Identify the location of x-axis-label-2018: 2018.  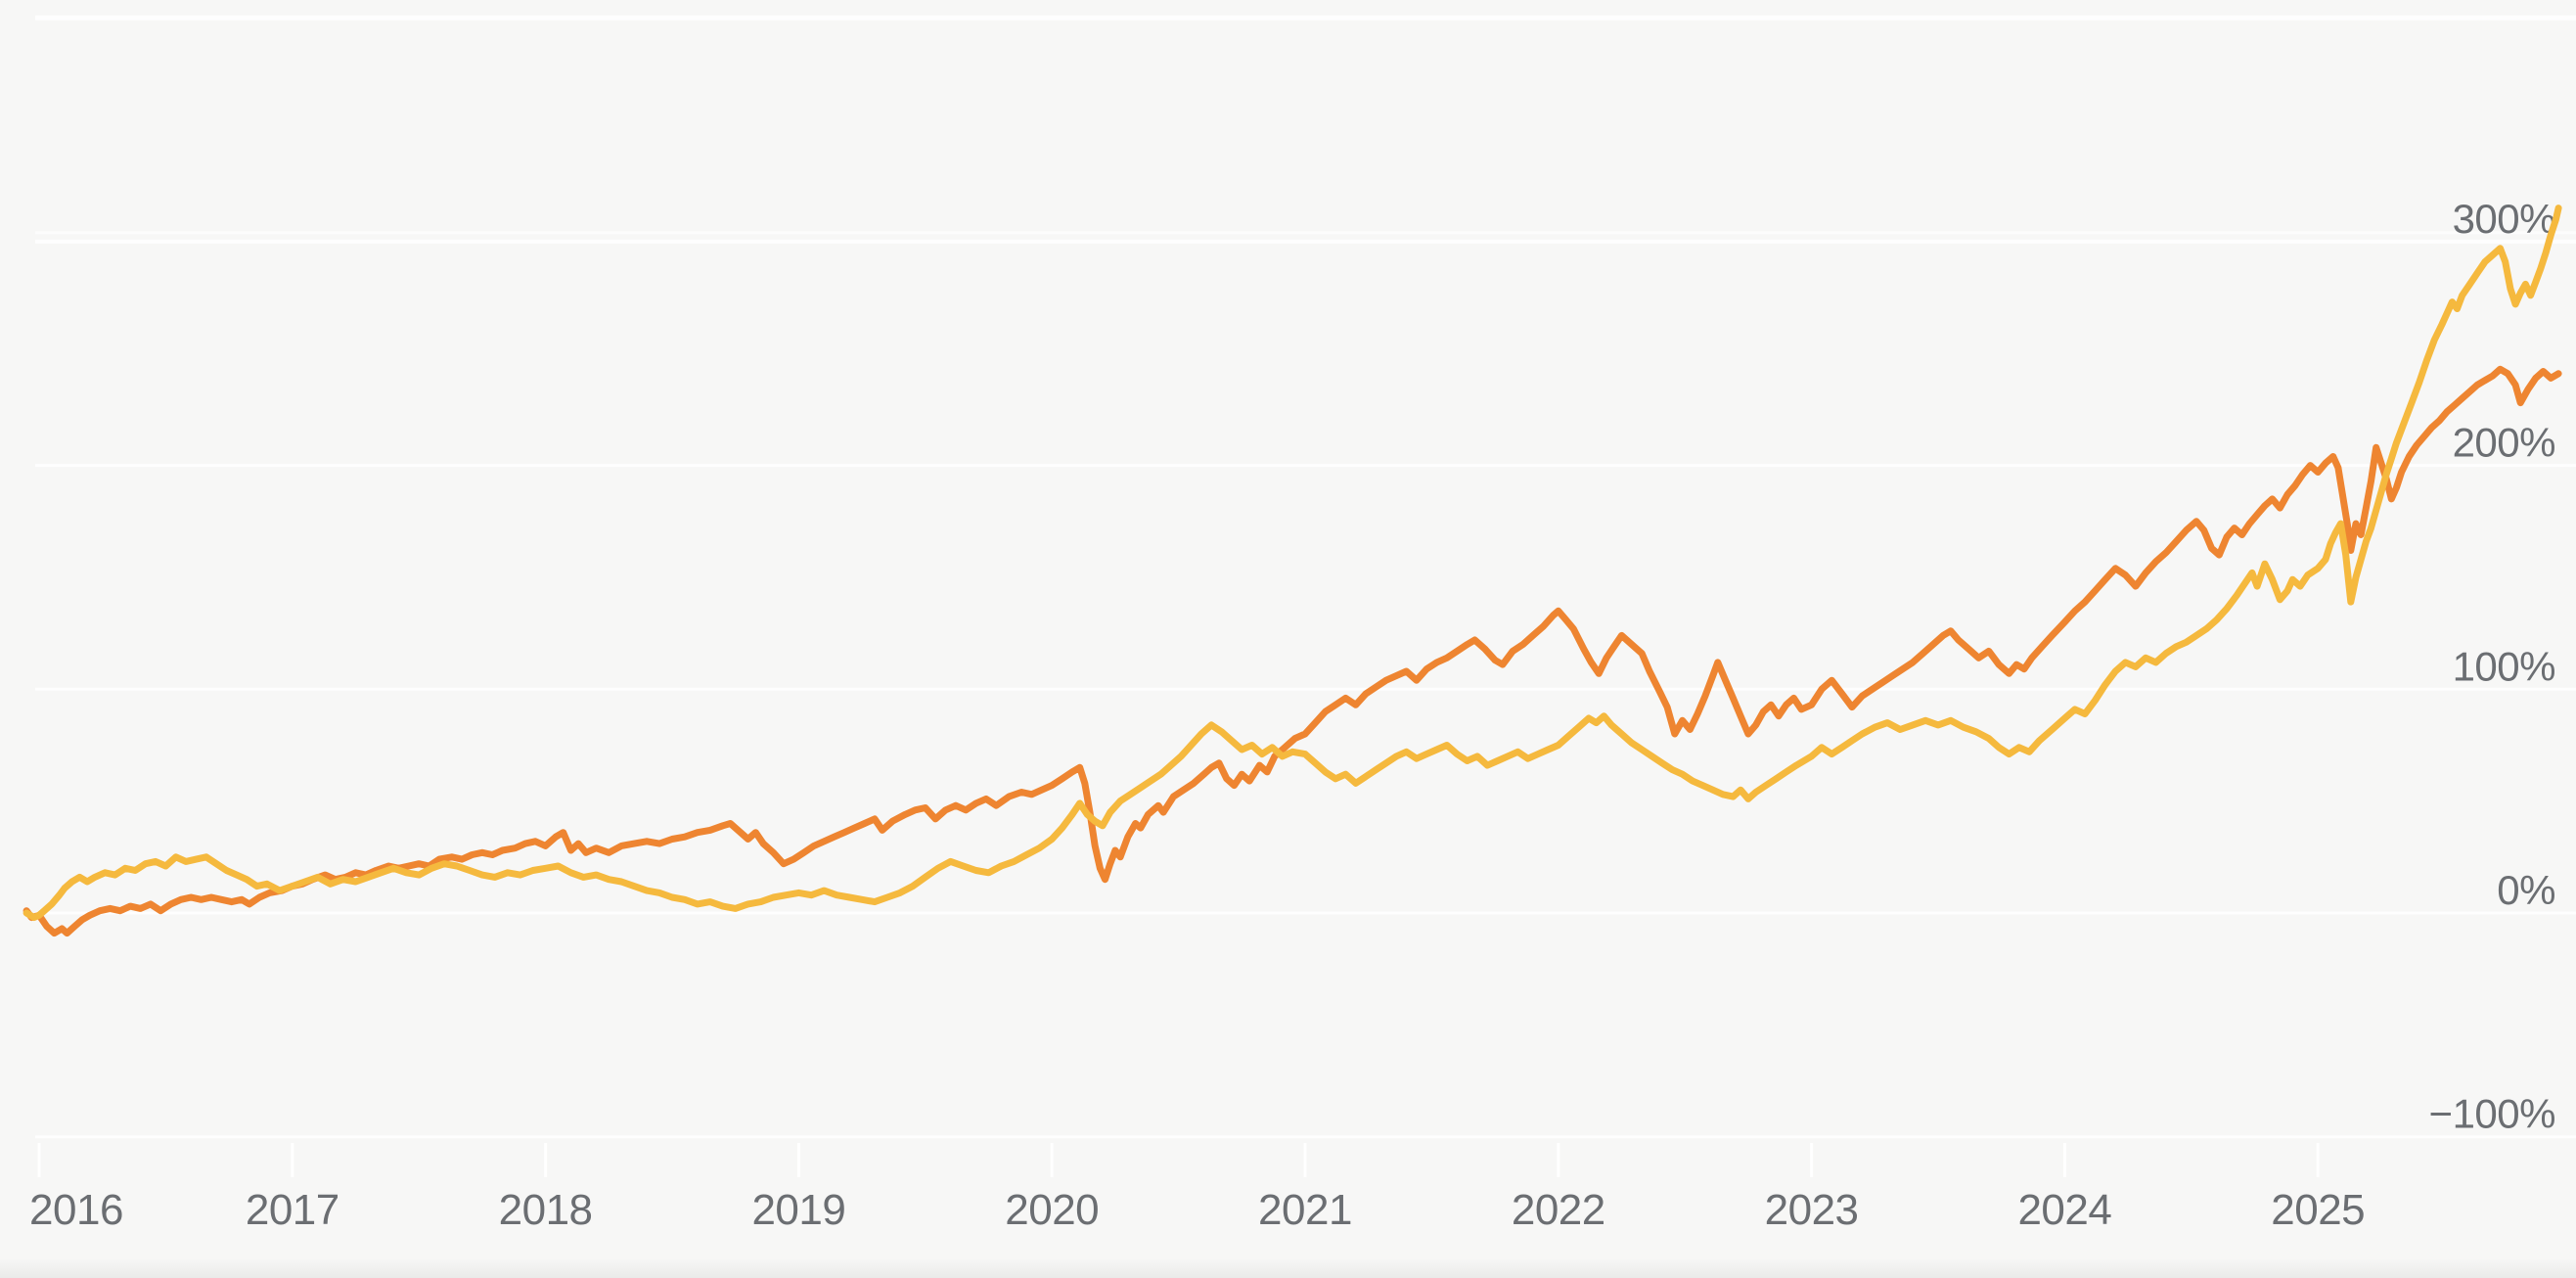
(546, 1210).